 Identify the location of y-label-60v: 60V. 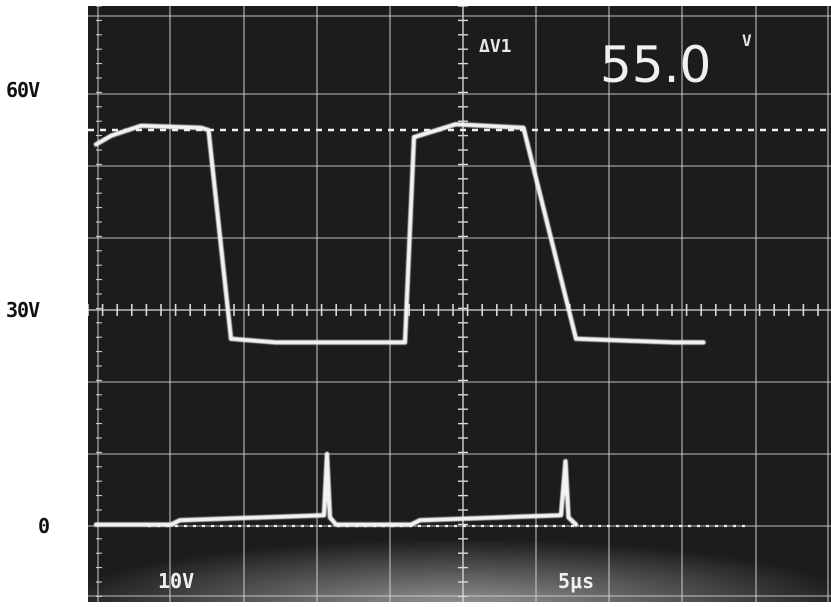
(23, 90).